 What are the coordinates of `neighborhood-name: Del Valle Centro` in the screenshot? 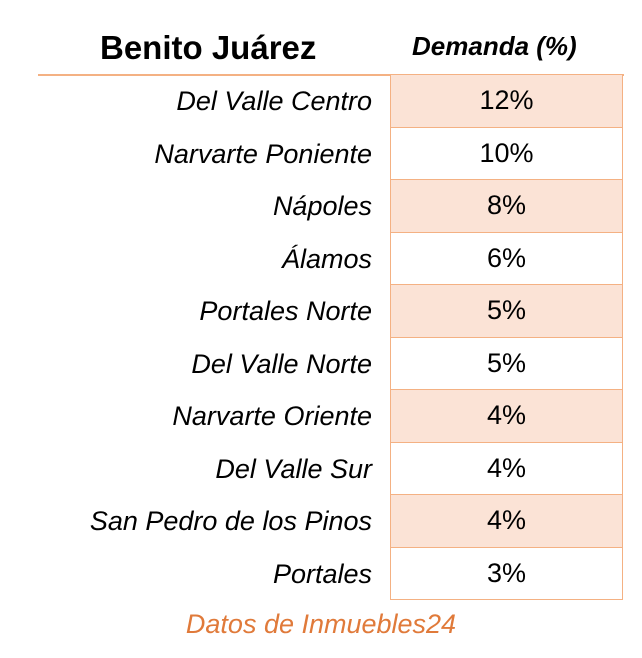 It's located at (274, 101).